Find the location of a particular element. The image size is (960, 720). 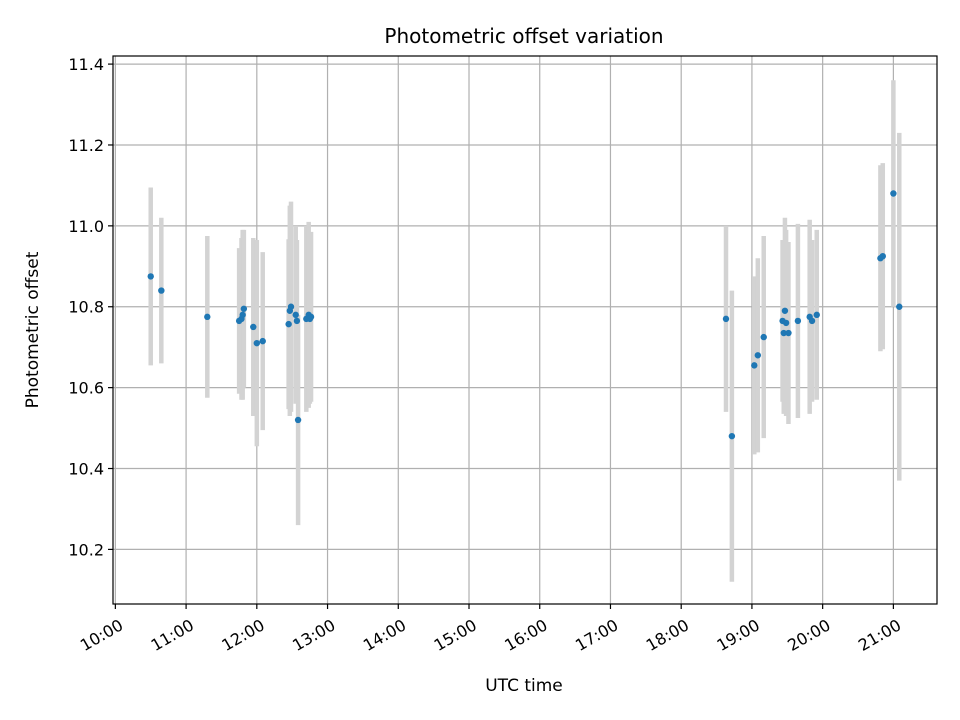

y-tick-label: 10.8 is located at coordinates (86, 307).